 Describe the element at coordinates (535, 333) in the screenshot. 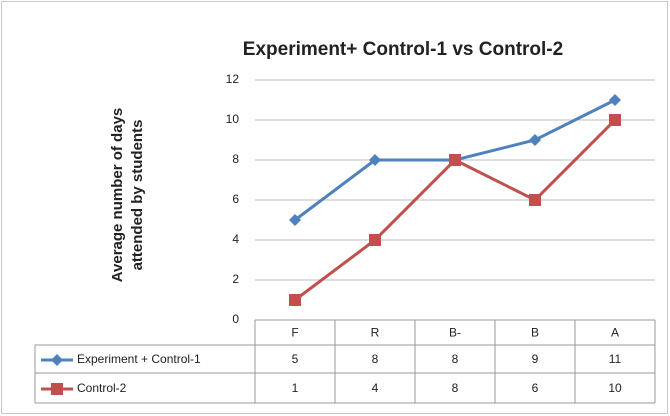

I see `x-tick-label: B` at that location.